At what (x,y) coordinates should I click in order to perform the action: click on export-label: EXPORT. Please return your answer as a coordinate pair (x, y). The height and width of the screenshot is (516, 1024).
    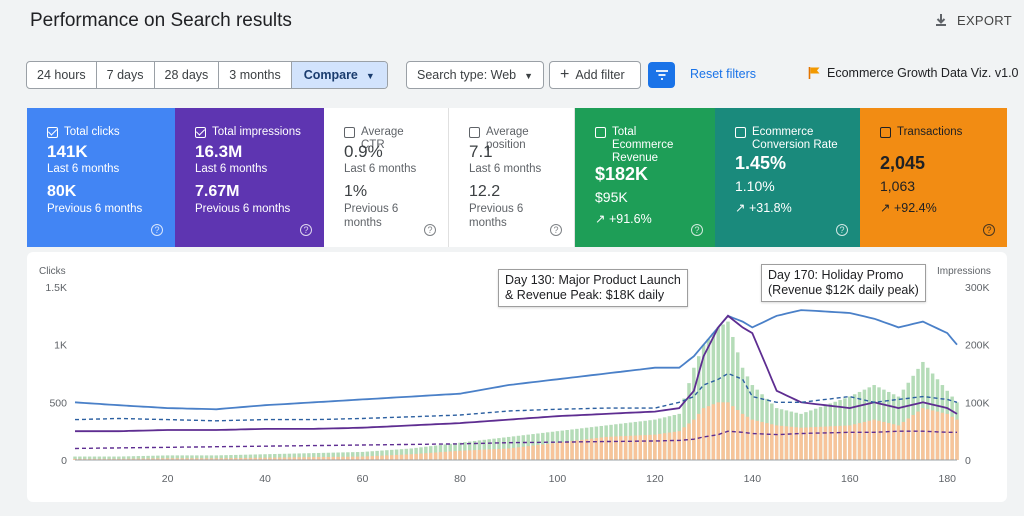
    Looking at the image, I should click on (984, 20).